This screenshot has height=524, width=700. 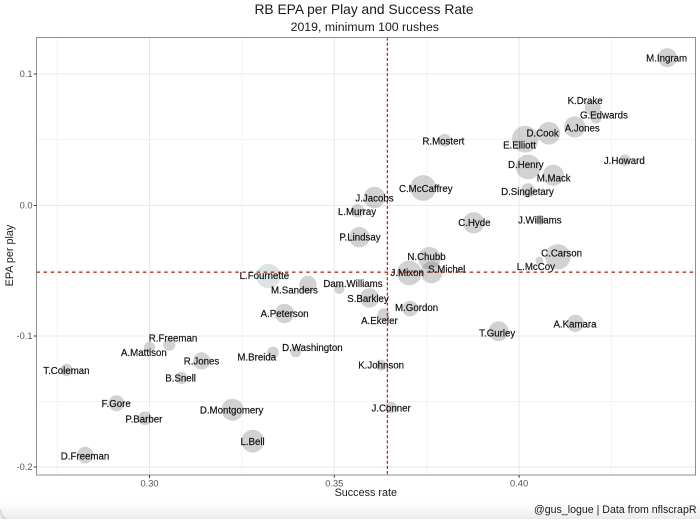 What do you see at coordinates (365, 27) in the screenshot?
I see `svg-text: 2019, minimum 100 rushes` at bounding box center [365, 27].